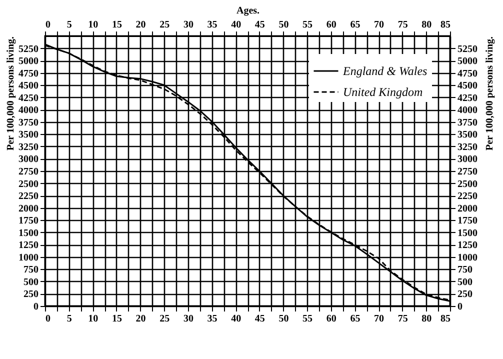  I want to click on y-tick-label: 250, so click(31, 294).